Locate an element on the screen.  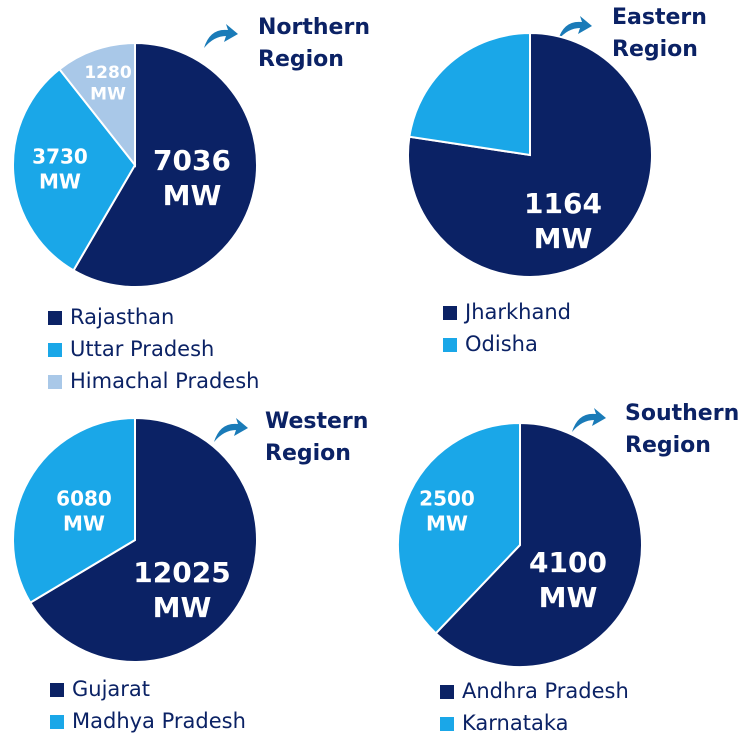
legend-label: Rajasthan is located at coordinates (122, 317).